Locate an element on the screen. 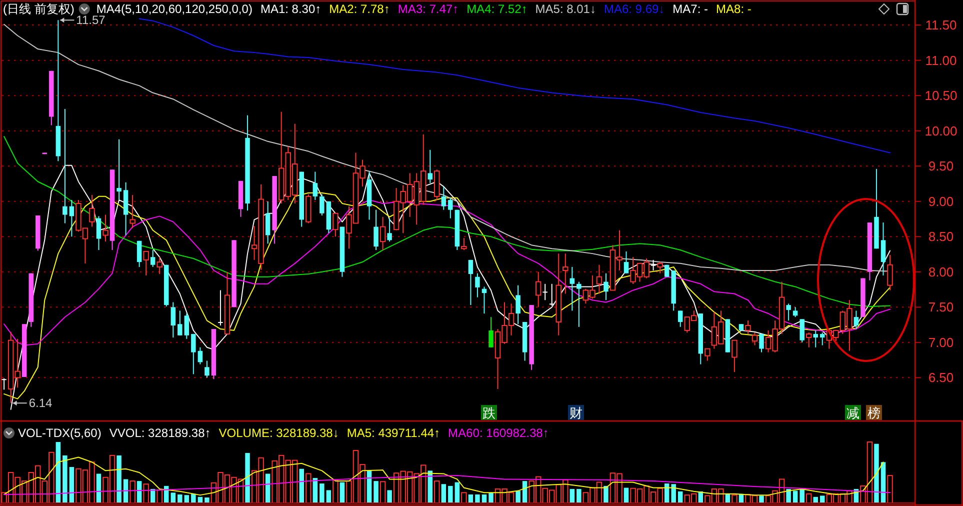 This screenshot has width=963, height=506. y-tick-label: 7.00 is located at coordinates (941, 342).